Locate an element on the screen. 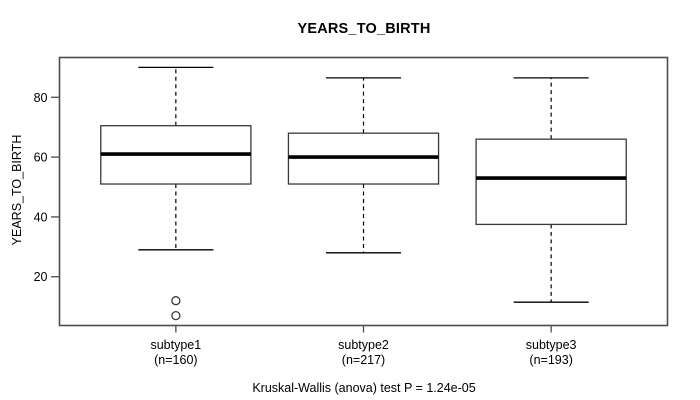 This screenshot has width=700, height=400. group-label: subtype2 is located at coordinates (363, 345).